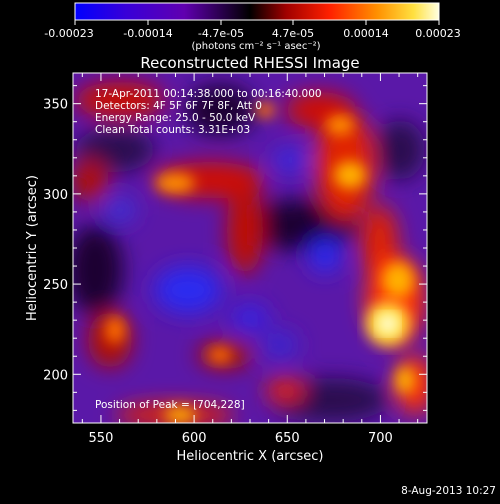 This screenshot has width=500, height=504. What do you see at coordinates (250, 456) in the screenshot?
I see `x-axis-label: Heliocentric X (arcsec)` at bounding box center [250, 456].